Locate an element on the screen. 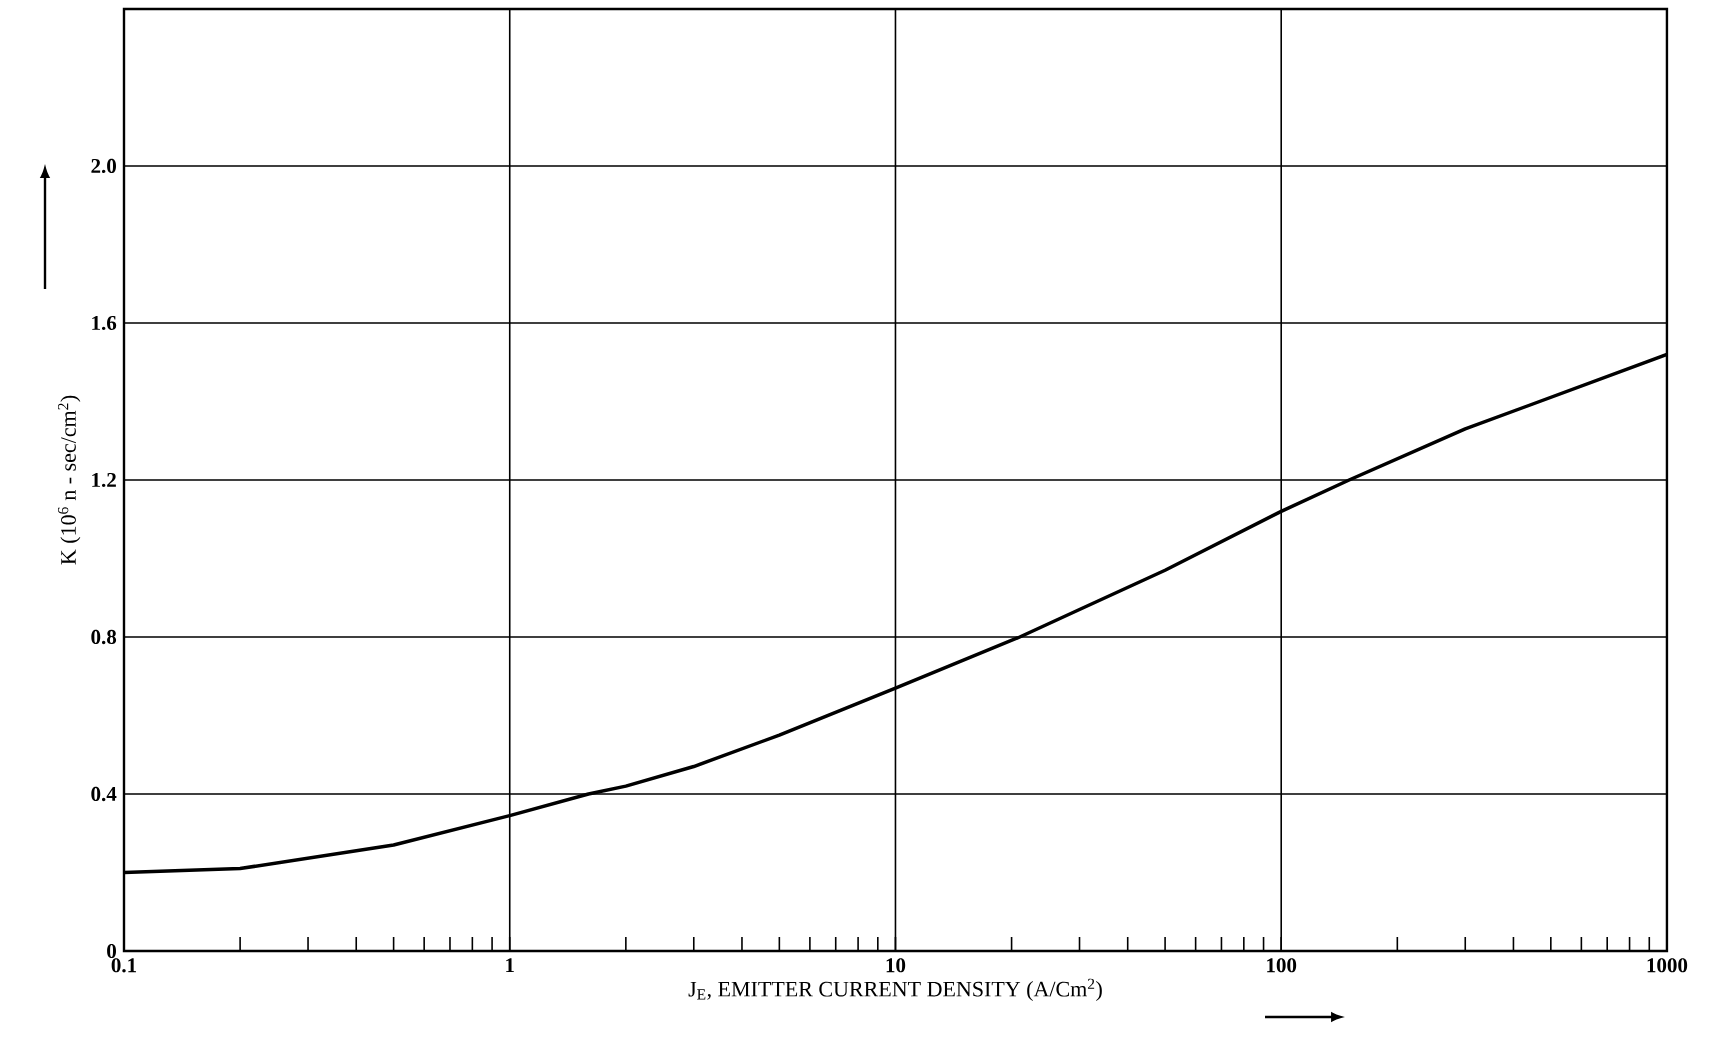 This screenshot has width=1718, height=1059. x-tick-label: 0.1 is located at coordinates (124, 965).